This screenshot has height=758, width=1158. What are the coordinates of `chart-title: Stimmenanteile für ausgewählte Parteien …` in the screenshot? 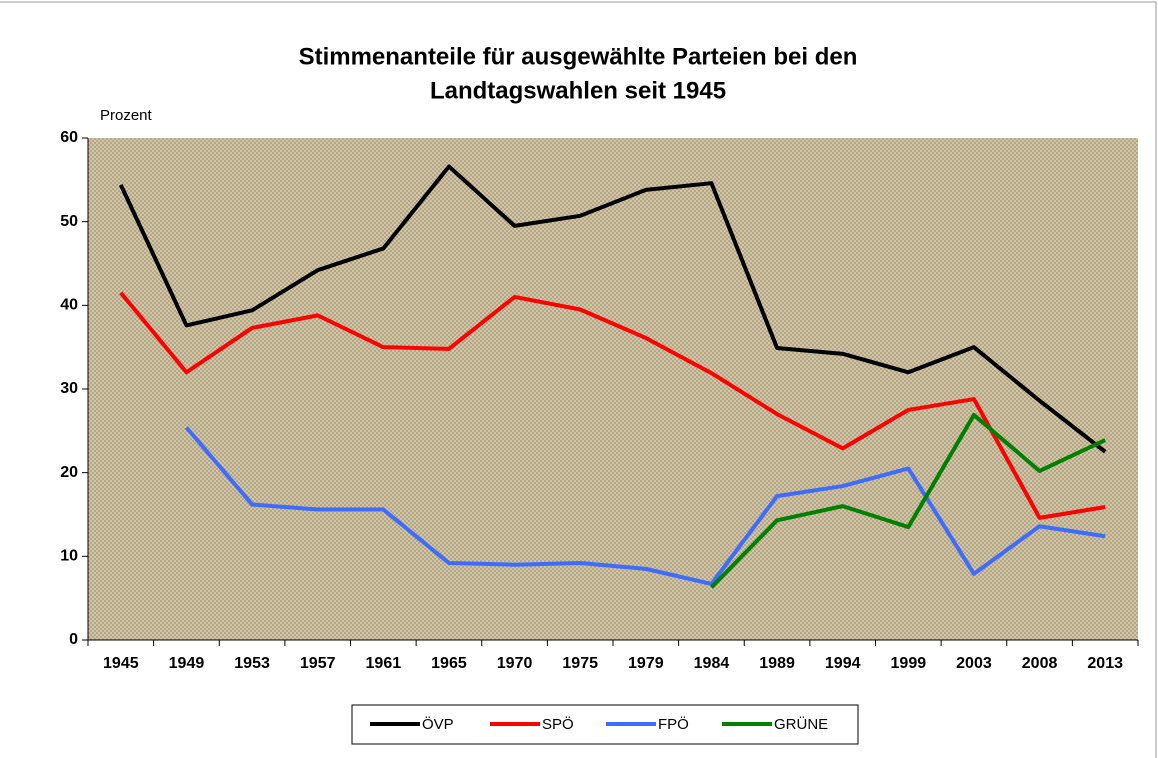 It's located at (578, 56).